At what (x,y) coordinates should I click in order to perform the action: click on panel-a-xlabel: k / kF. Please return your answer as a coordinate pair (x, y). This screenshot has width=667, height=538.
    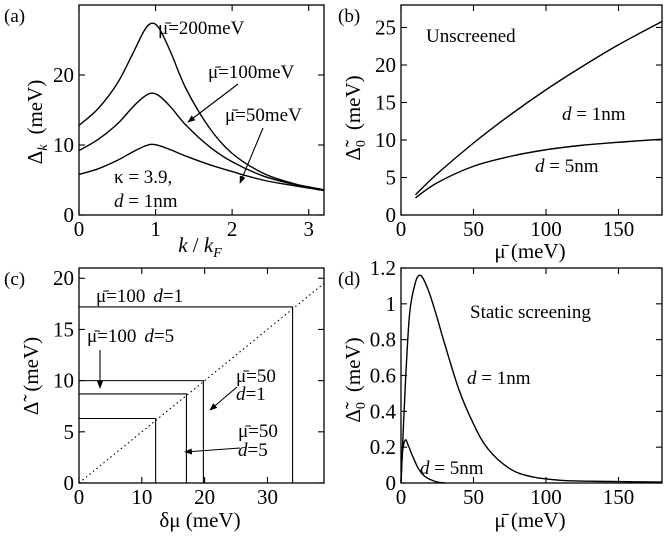
    Looking at the image, I should click on (200, 247).